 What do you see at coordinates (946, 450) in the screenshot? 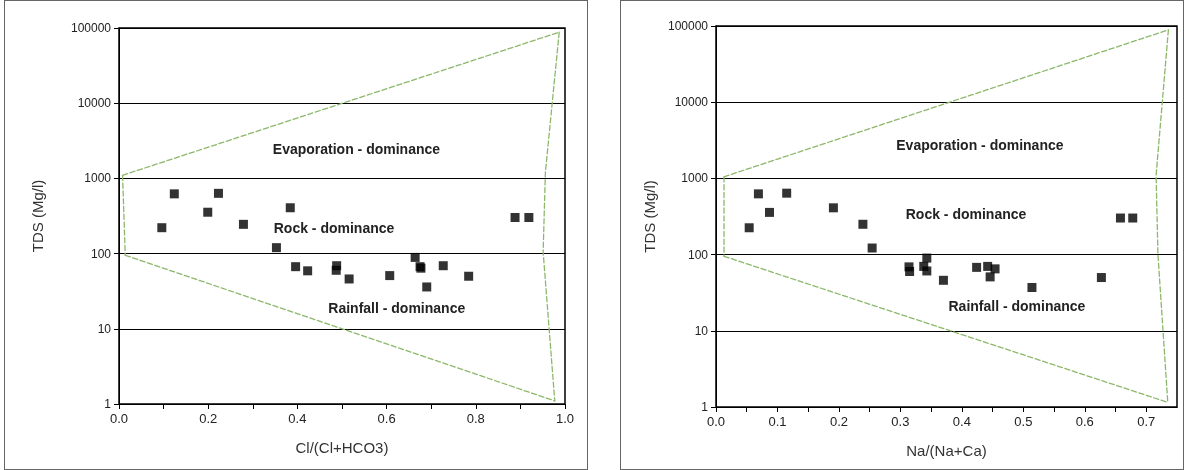
I see `x-axis-title: Na/(Na+Ca)` at bounding box center [946, 450].